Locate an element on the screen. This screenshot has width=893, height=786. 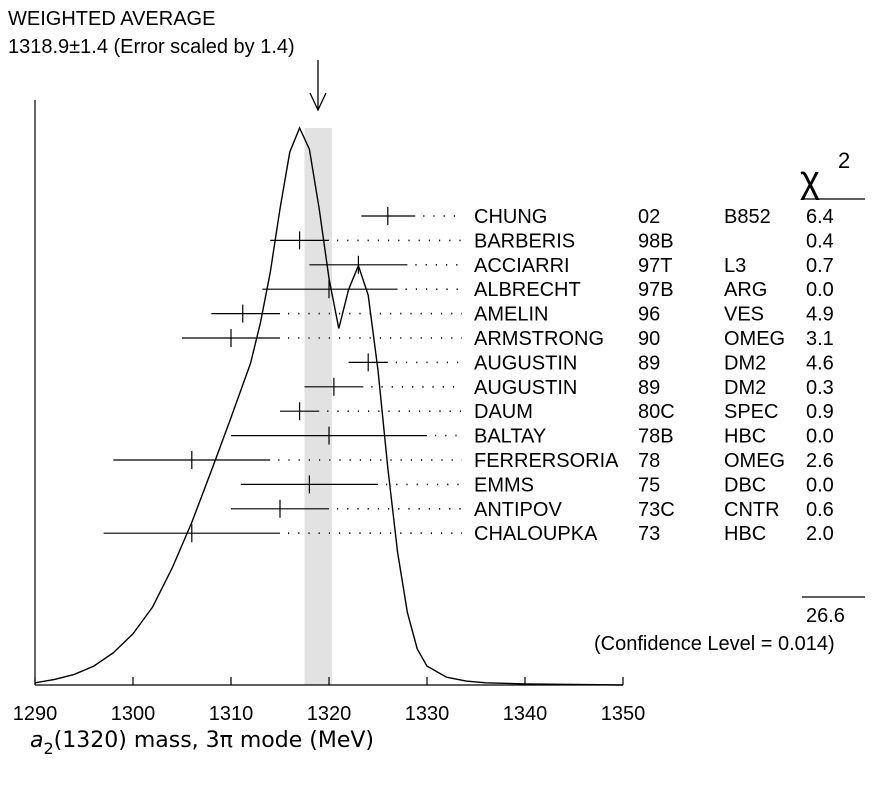
chi2-value: 0.6 is located at coordinates (820, 510).